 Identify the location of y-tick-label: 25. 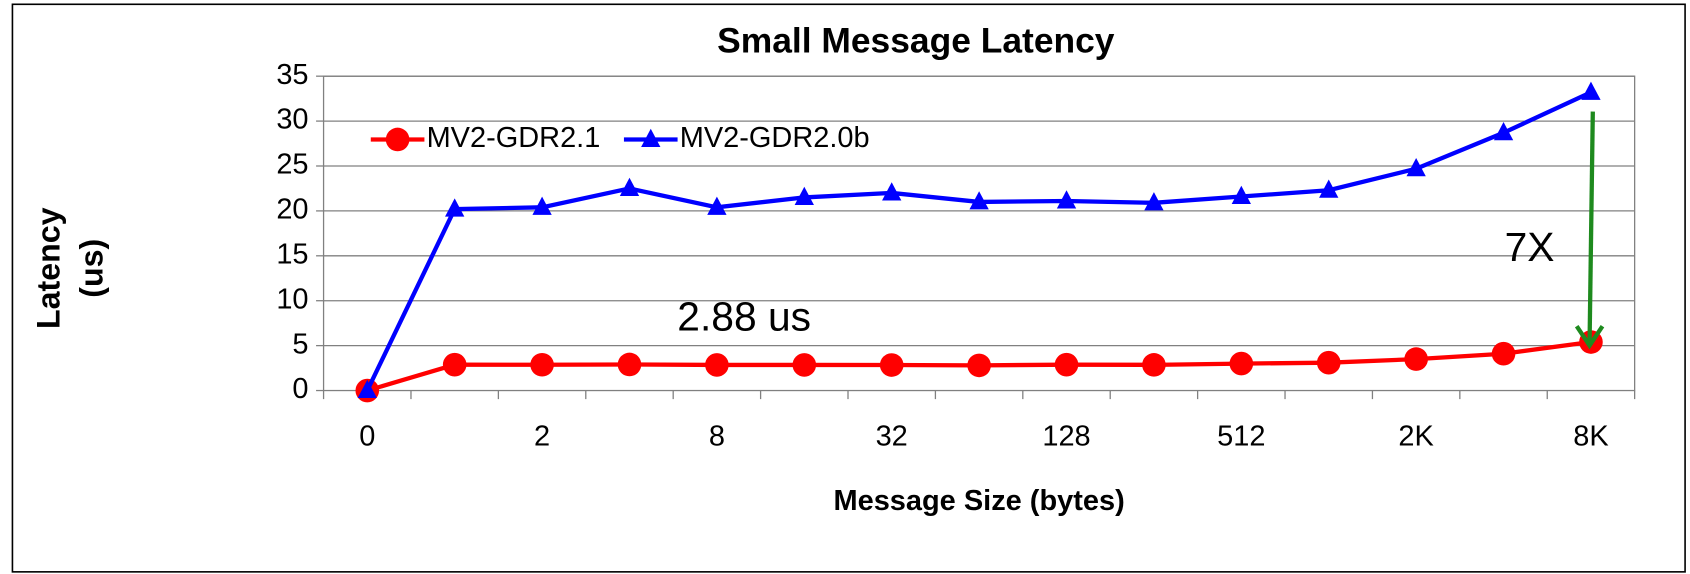
(292, 165).